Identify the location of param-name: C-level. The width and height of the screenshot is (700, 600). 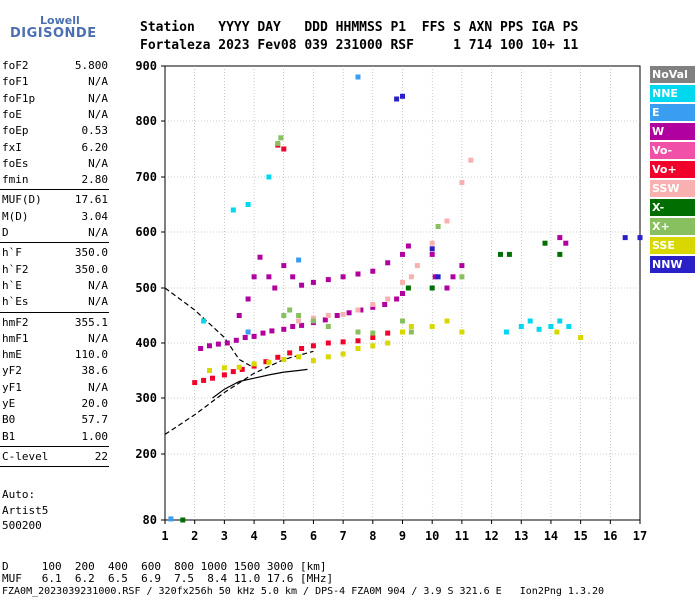
(25, 456).